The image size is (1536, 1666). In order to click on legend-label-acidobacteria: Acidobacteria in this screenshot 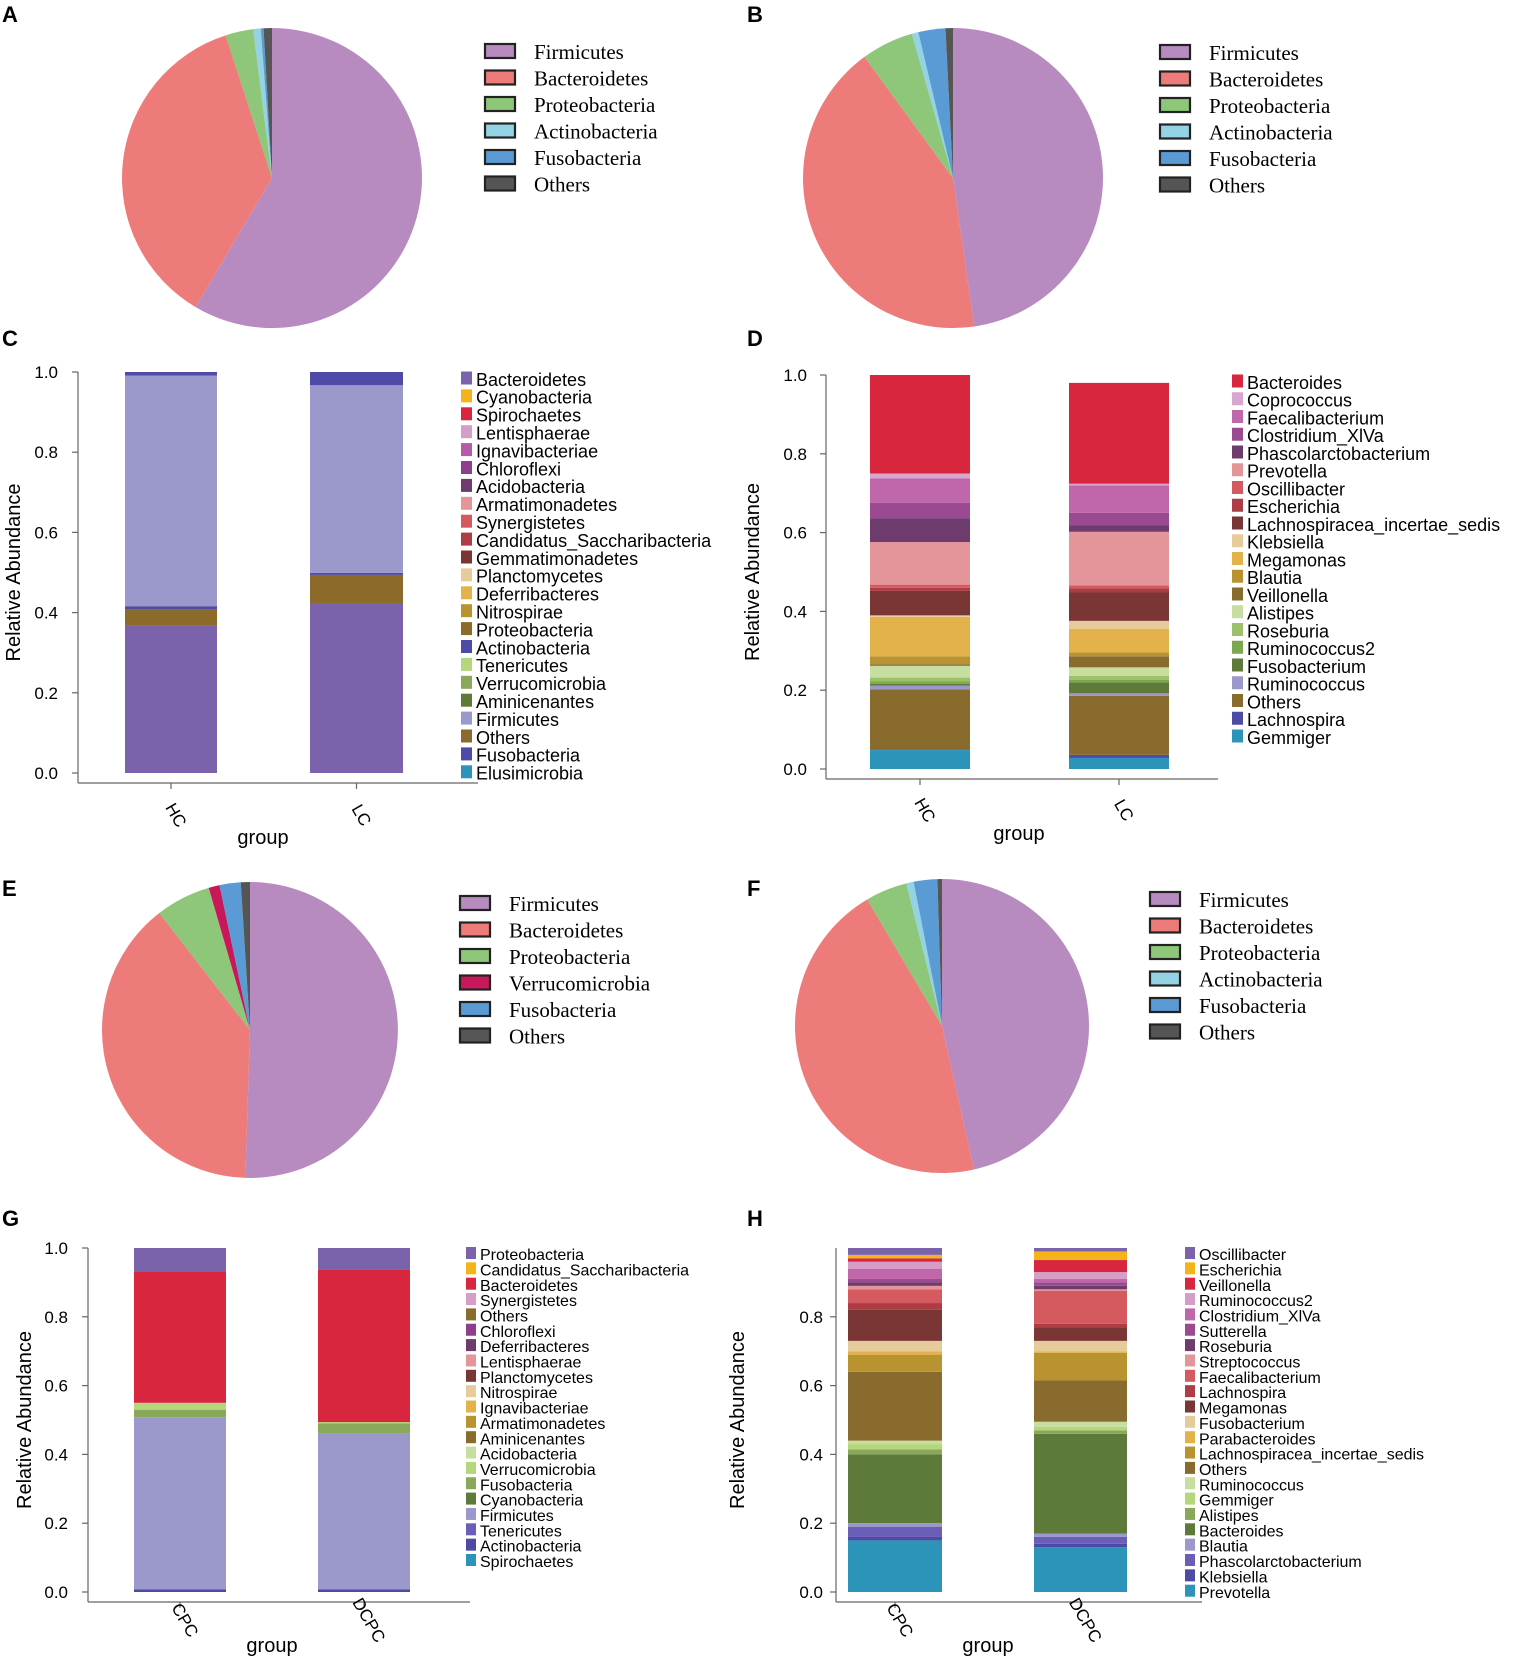, I will do `click(528, 1455)`.